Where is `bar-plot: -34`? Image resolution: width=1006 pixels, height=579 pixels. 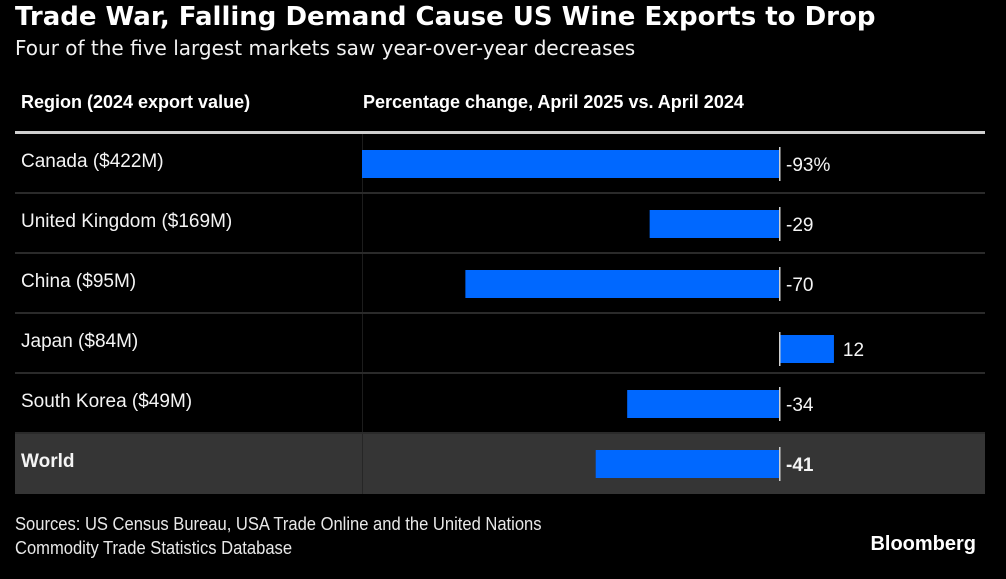
bar-plot: -34 is located at coordinates (720, 404).